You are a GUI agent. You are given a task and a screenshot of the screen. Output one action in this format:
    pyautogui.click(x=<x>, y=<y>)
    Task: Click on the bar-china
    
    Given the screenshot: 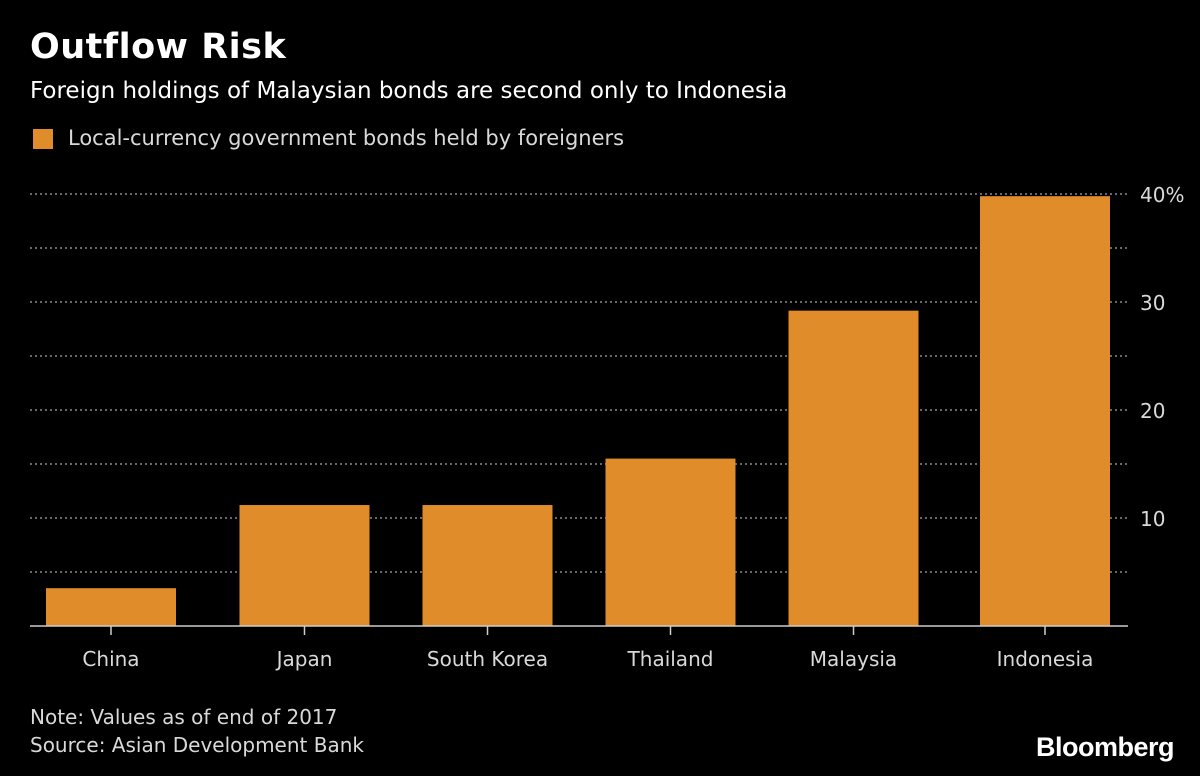 What is the action you would take?
    pyautogui.click(x=111, y=607)
    